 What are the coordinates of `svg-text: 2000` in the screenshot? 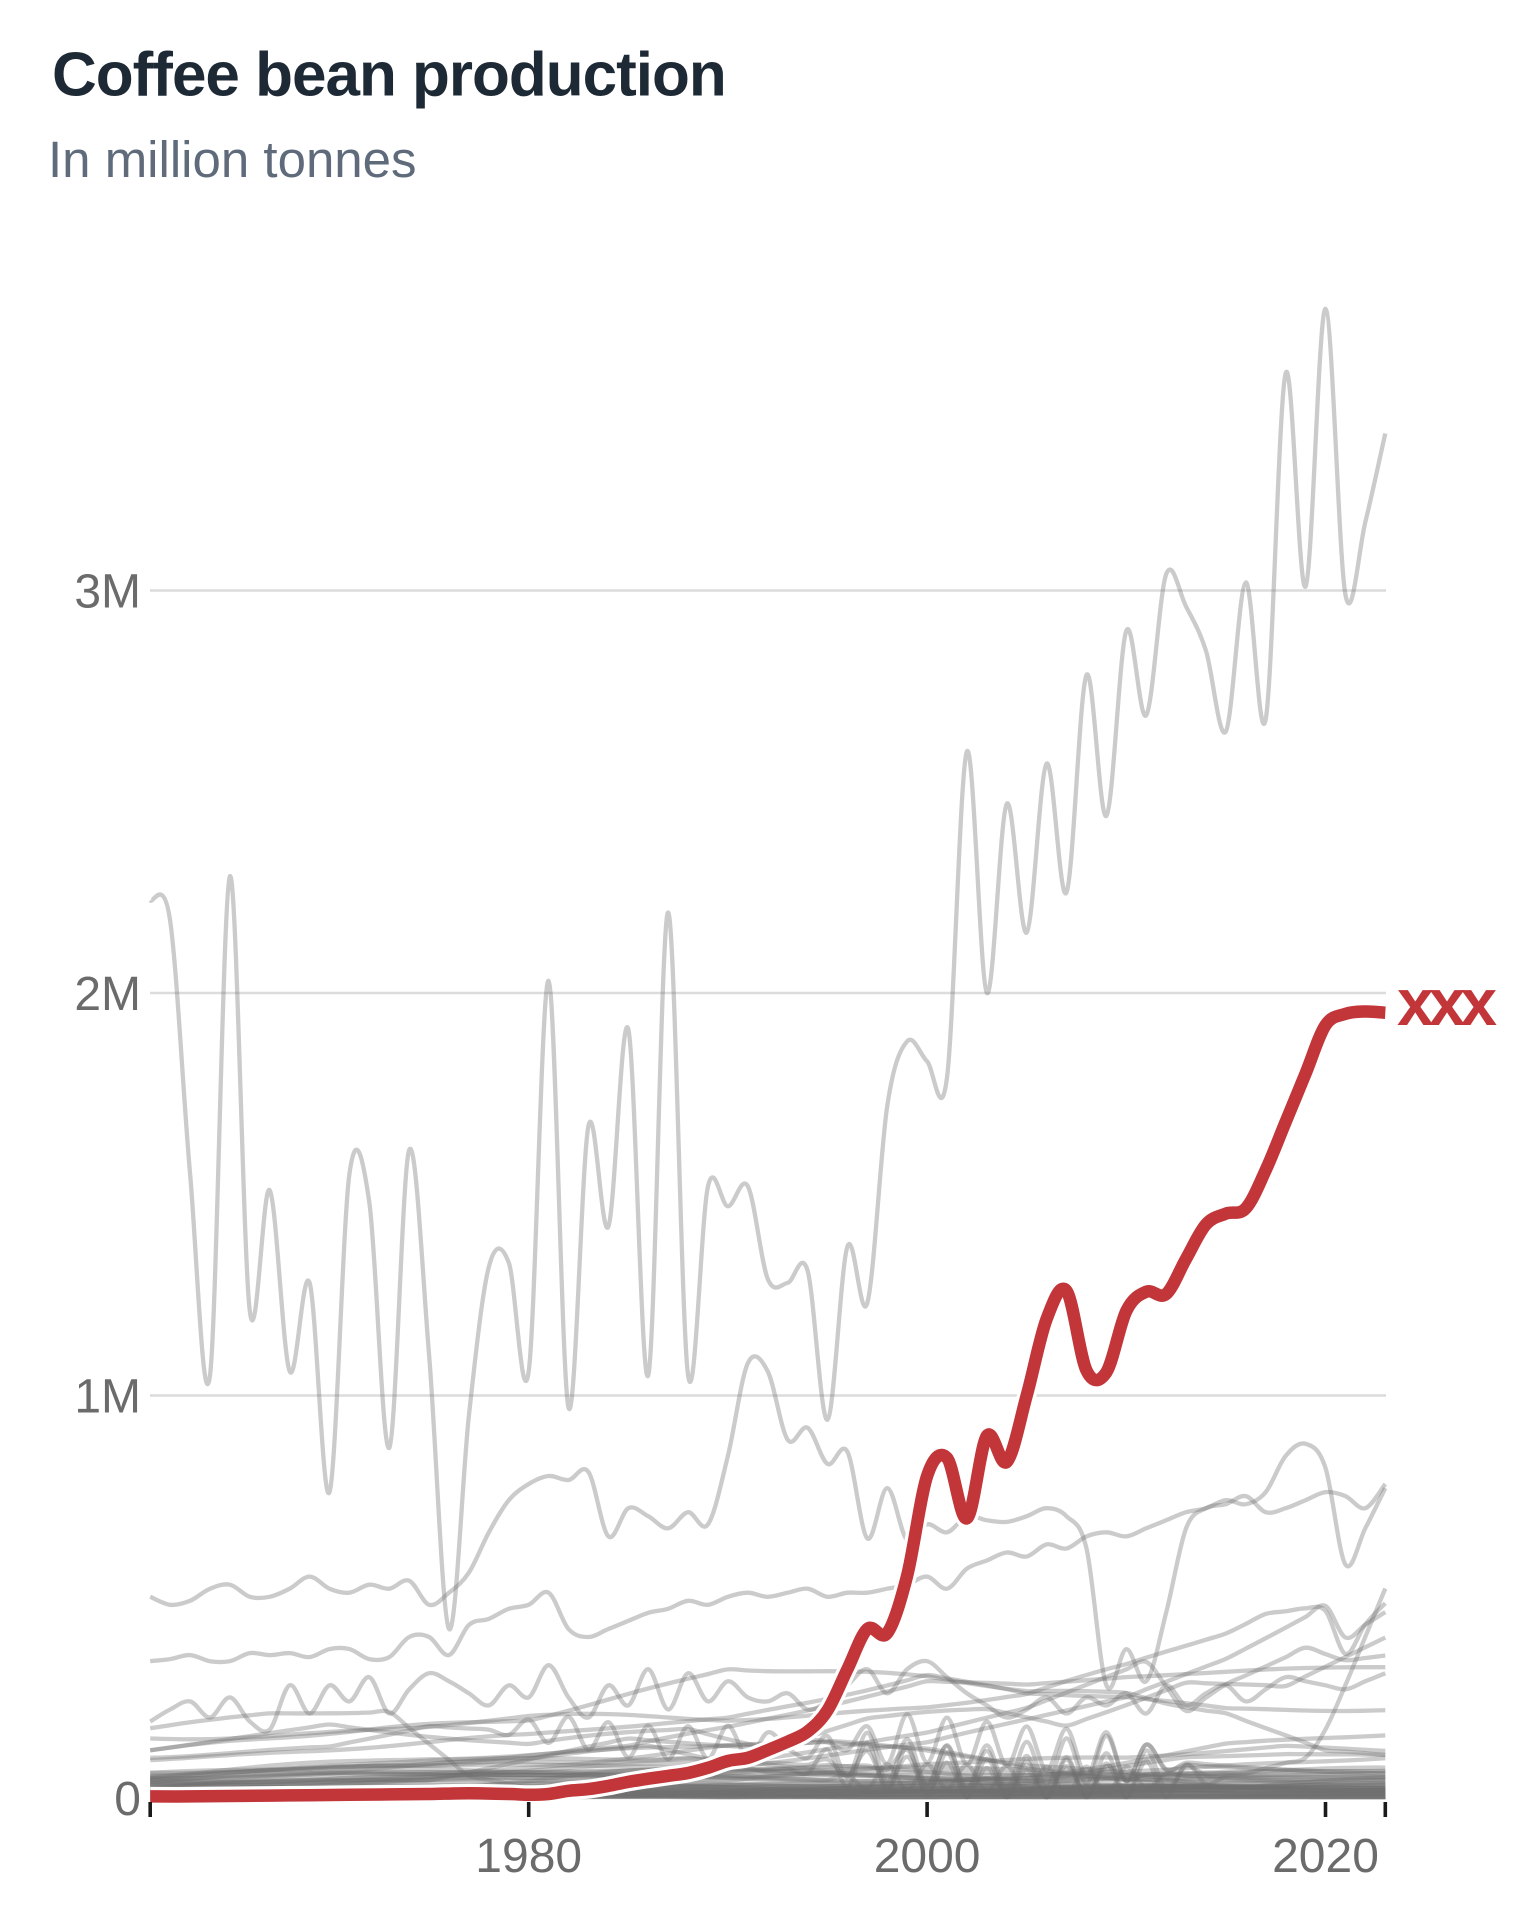 It's located at (927, 1856).